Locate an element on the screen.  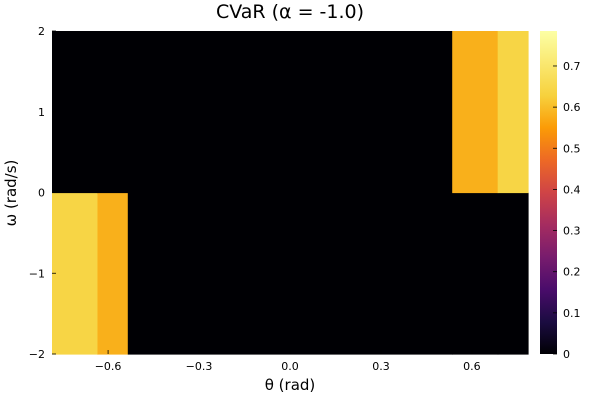
colorbar-tick-label: 0.1 is located at coordinates (572, 313).